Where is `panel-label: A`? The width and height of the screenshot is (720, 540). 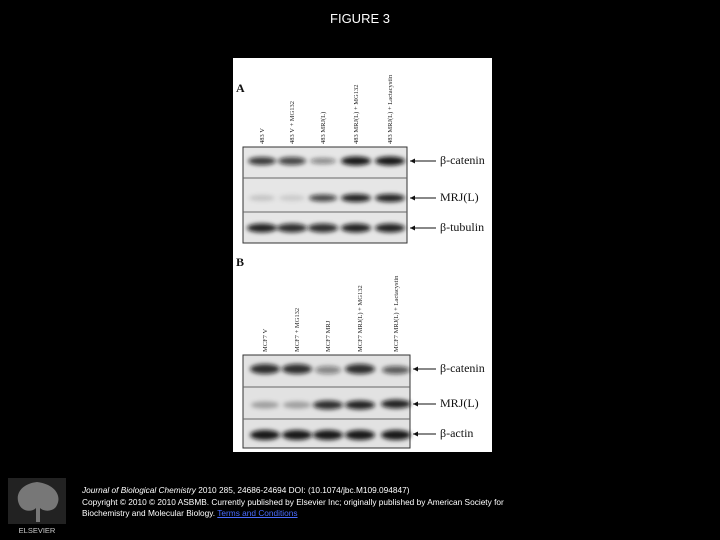
panel-label: A is located at coordinates (240, 88).